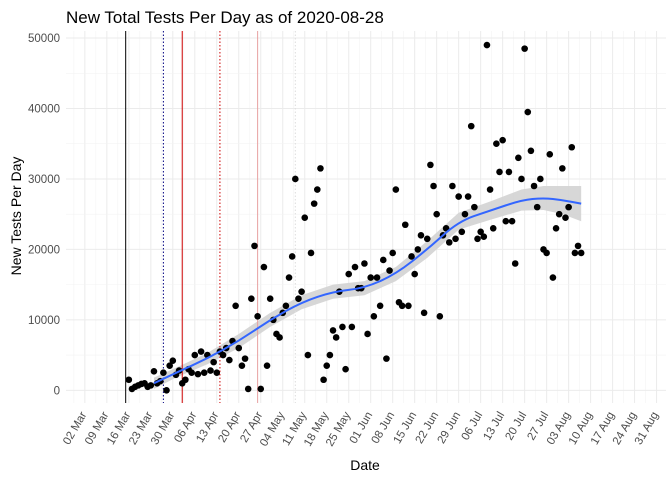  I want to click on y-axis-title: New Tests Per Day, so click(16, 216).